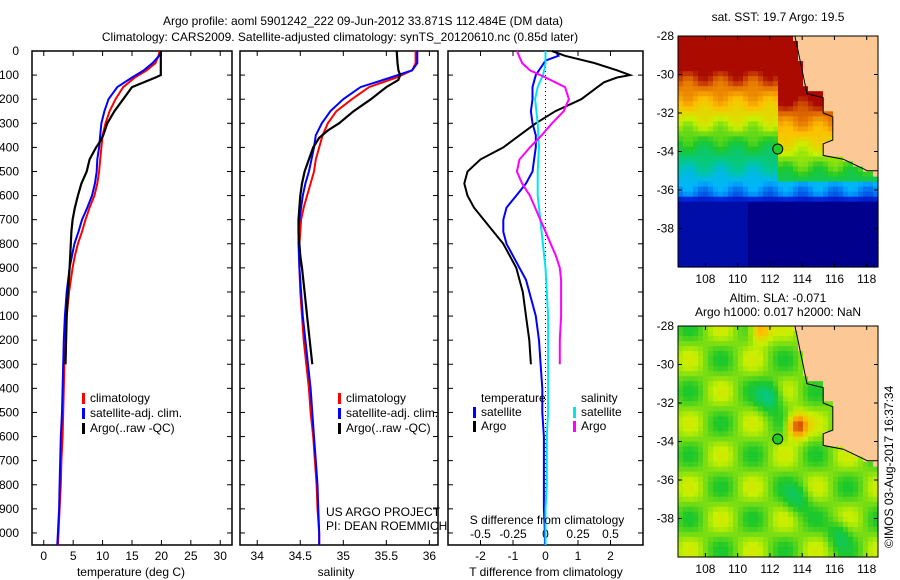 The width and height of the screenshot is (900, 580). I want to click on x-tick-label: 35.5, so click(387, 556).